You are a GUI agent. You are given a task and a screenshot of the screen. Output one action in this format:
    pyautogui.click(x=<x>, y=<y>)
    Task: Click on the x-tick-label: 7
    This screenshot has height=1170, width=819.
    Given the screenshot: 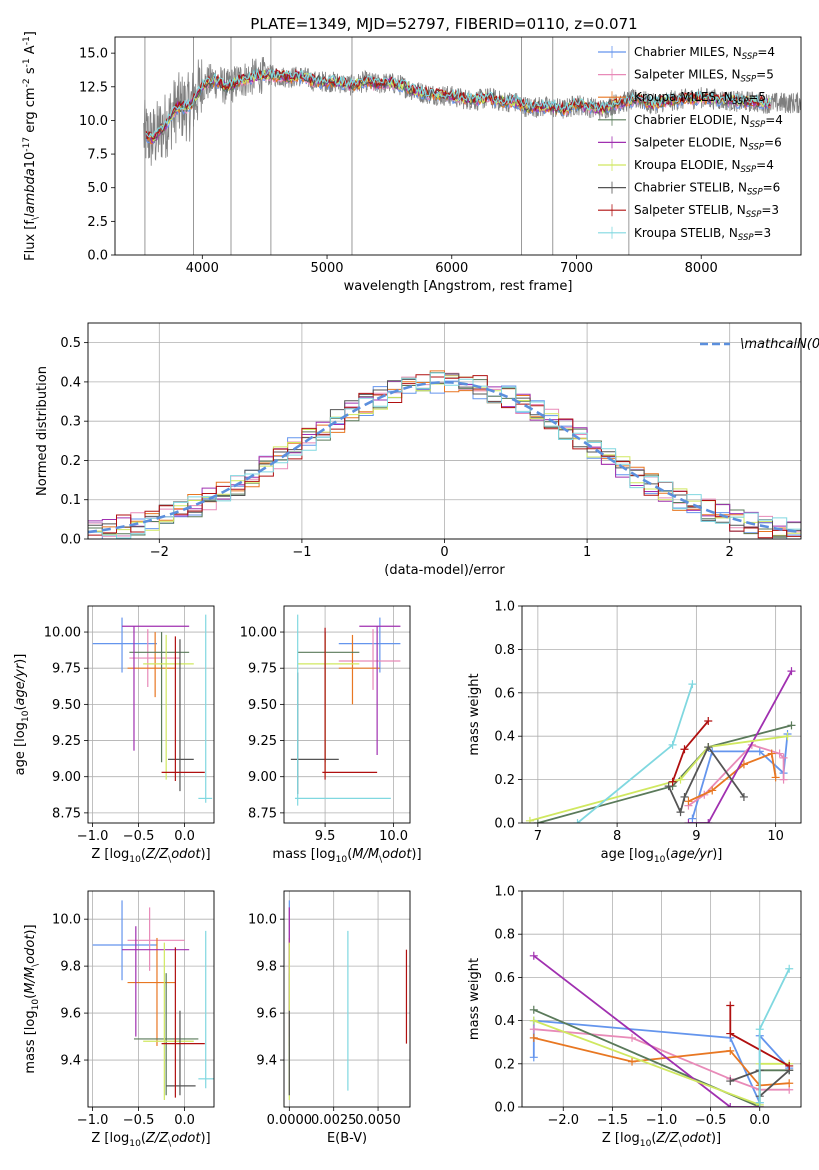 What is the action you would take?
    pyautogui.click(x=538, y=836)
    